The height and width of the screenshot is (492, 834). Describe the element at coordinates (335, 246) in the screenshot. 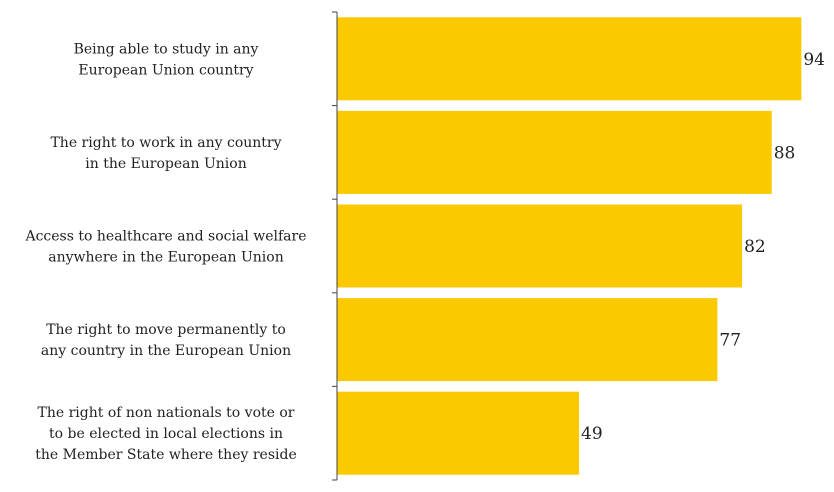

I see `y-axis` at that location.